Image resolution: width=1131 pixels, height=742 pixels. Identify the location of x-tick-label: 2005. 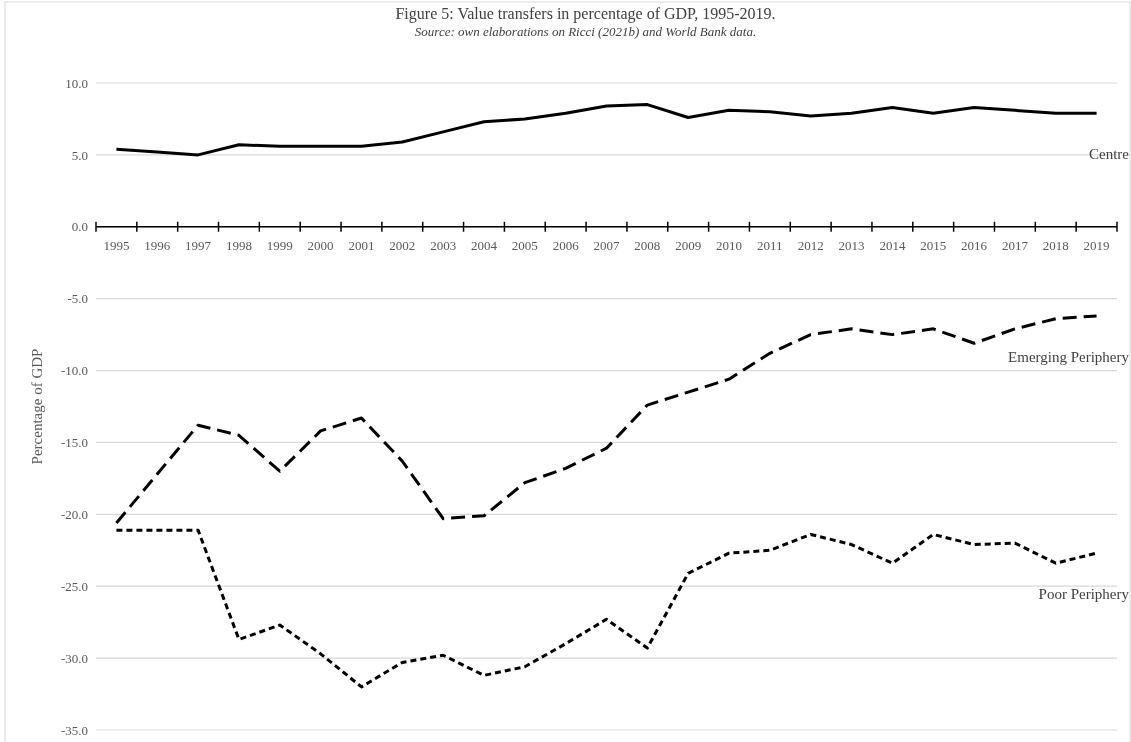
(524, 246).